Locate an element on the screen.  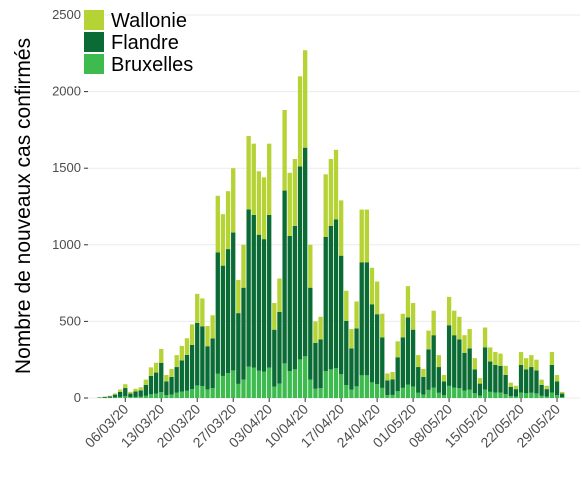
legend-label: Flandre is located at coordinates (145, 43).